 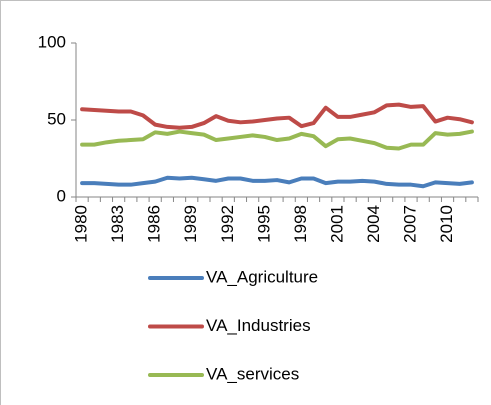 I want to click on y-tick-label: 50, so click(x=56, y=118).